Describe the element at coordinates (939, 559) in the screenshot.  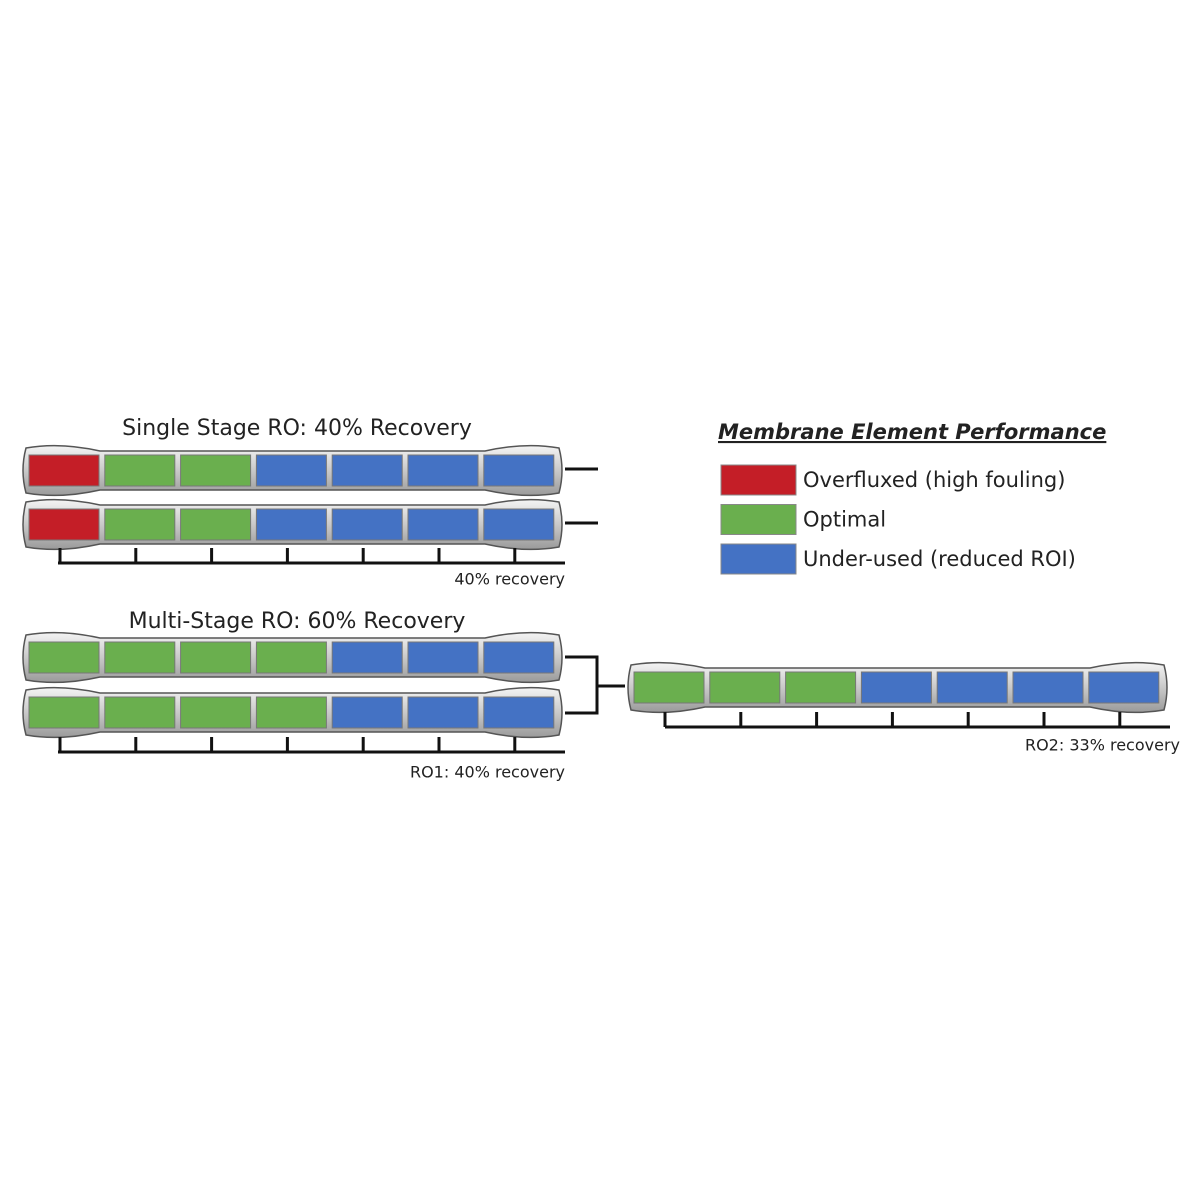
I see `legend-label: Under-used (reduced ROI)` at that location.